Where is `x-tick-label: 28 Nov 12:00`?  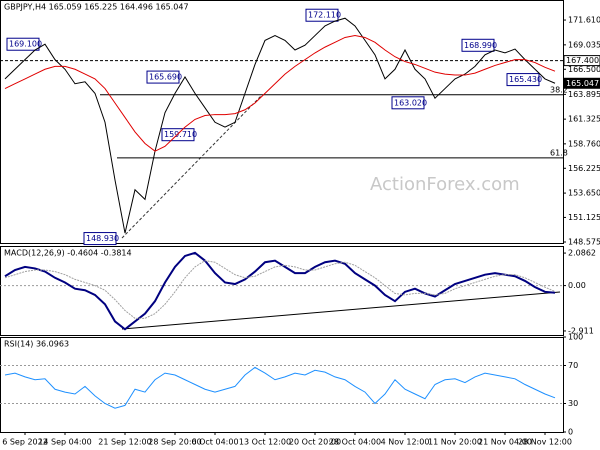 x-tick-label: 28 Nov 12:00 is located at coordinates (545, 442).